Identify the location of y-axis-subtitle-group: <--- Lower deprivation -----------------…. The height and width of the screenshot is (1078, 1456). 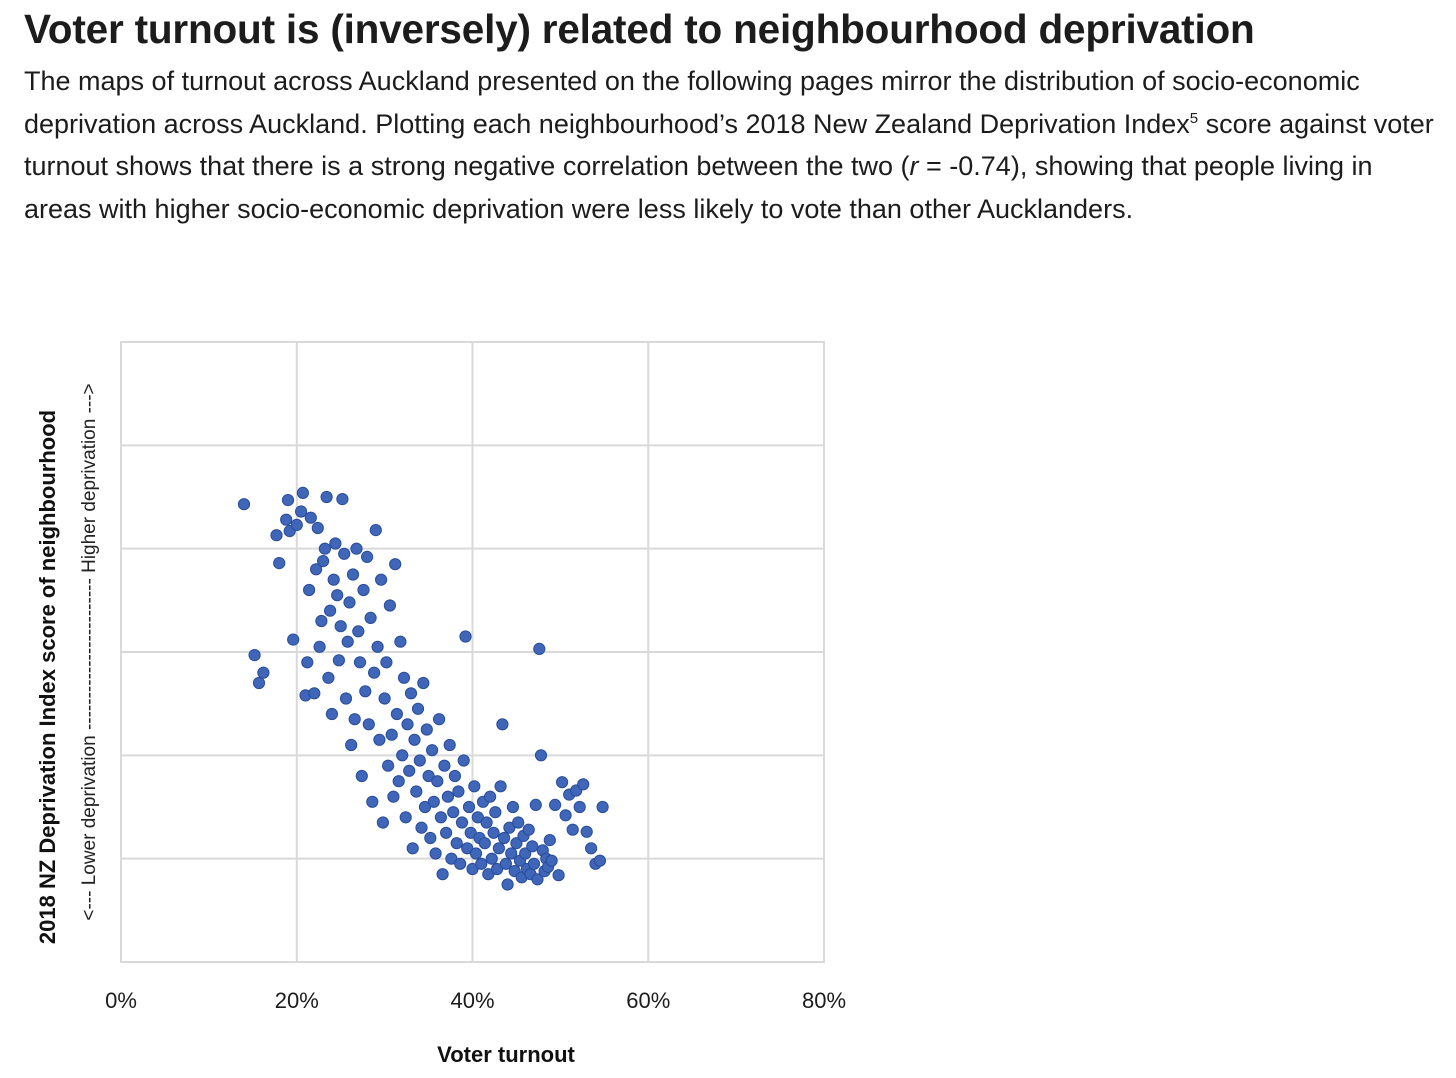
(89, 651).